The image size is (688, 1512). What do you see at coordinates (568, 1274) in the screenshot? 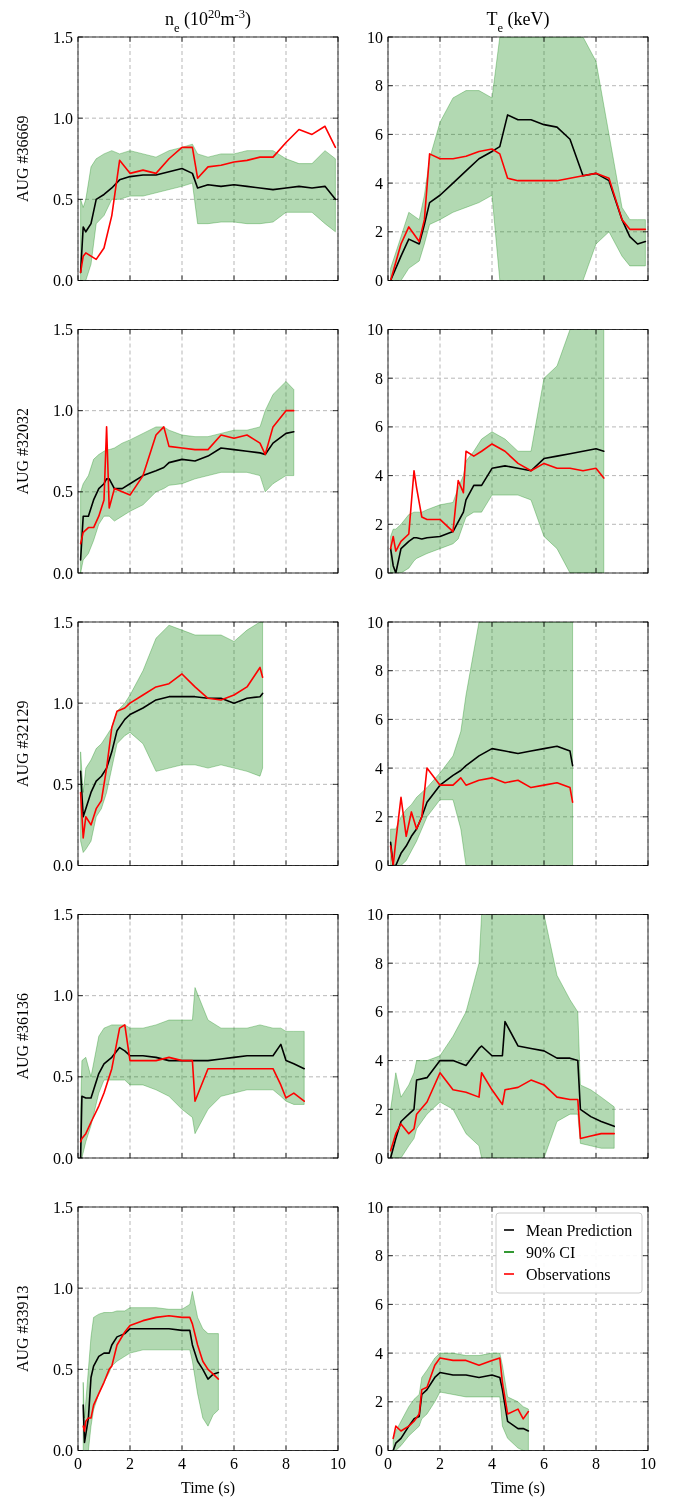
I see `legend-label: Observations` at bounding box center [568, 1274].